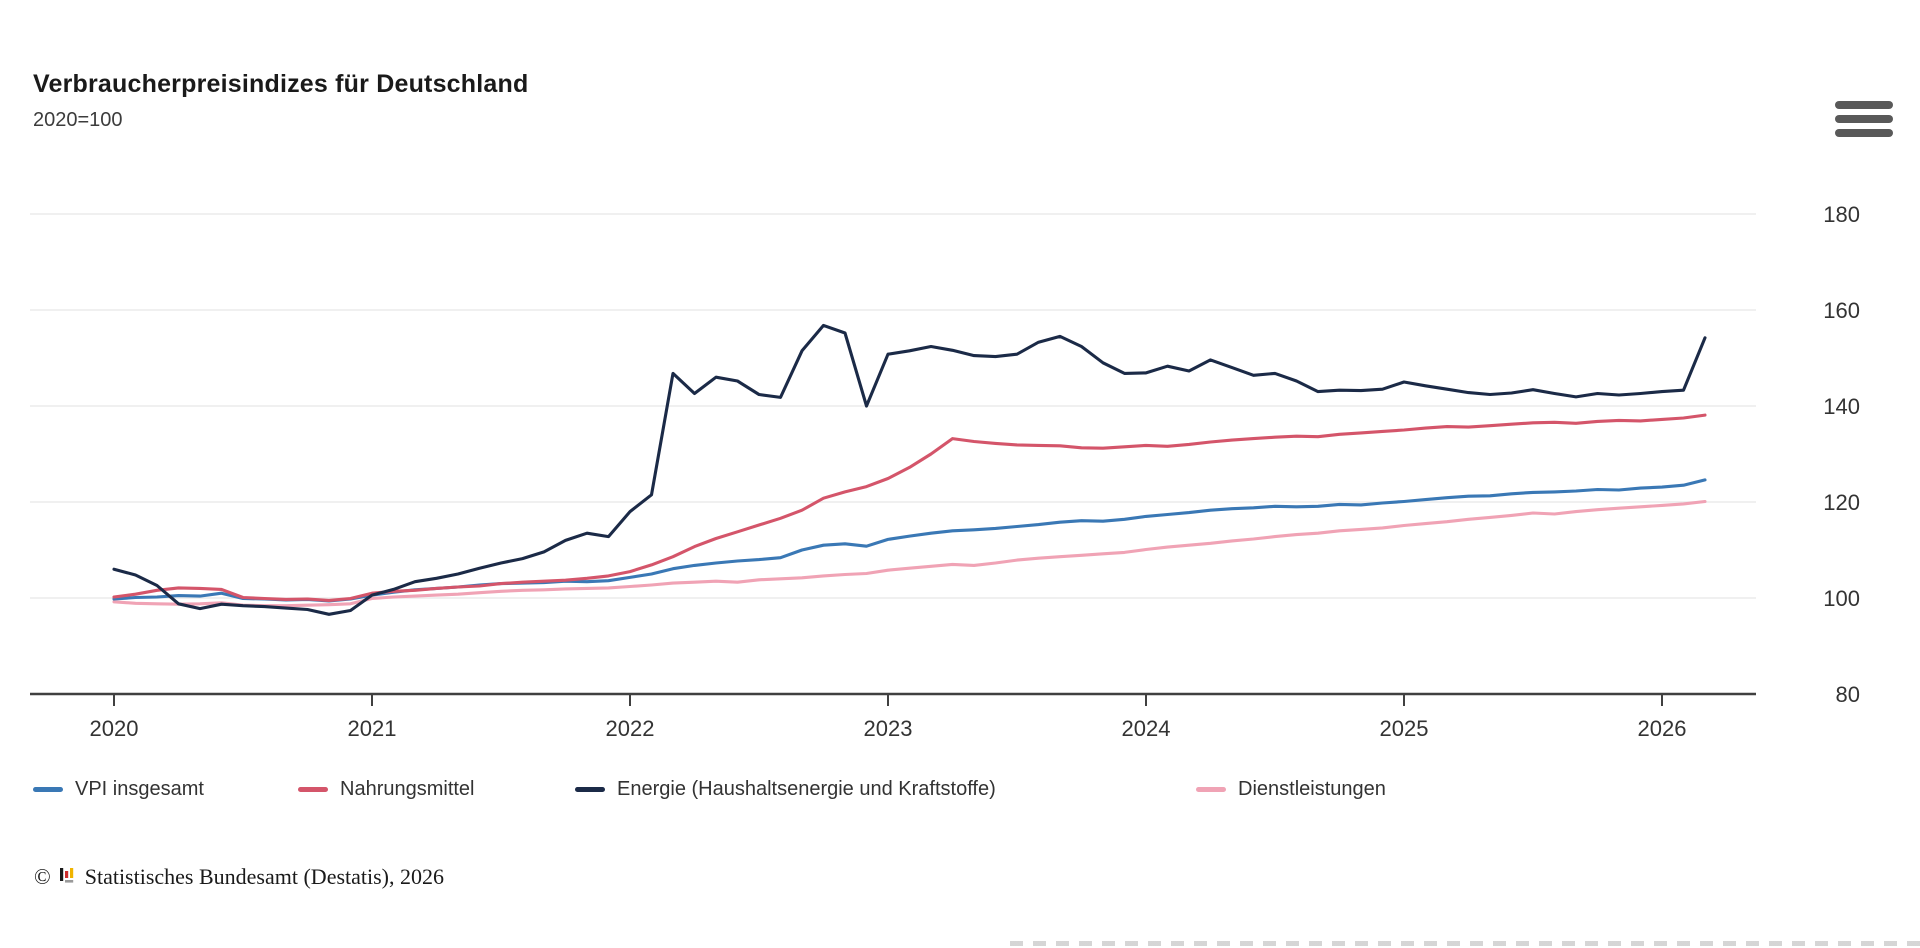 The image size is (1920, 948). Describe the element at coordinates (888, 728) in the screenshot. I see `x-axis-label-2023: 2023` at that location.